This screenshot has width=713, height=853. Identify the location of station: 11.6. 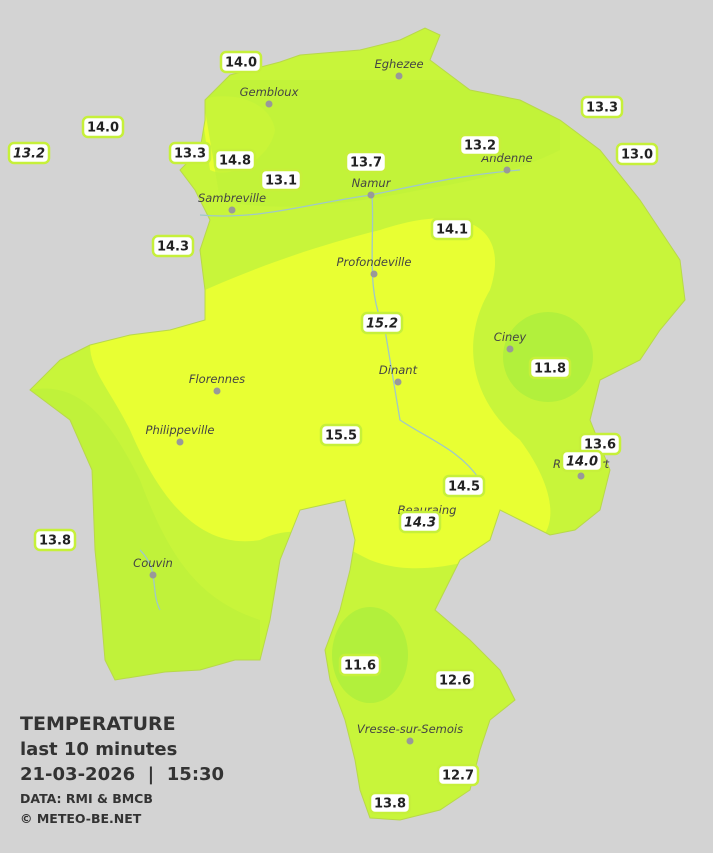
(360, 665).